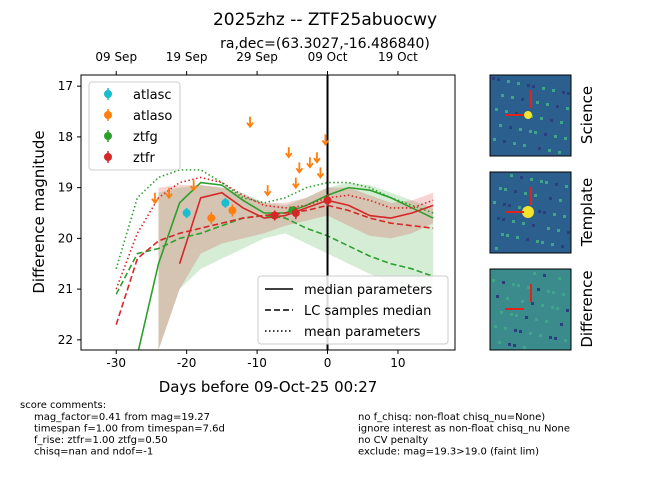  I want to click on thumbnail-label: Template, so click(587, 212).